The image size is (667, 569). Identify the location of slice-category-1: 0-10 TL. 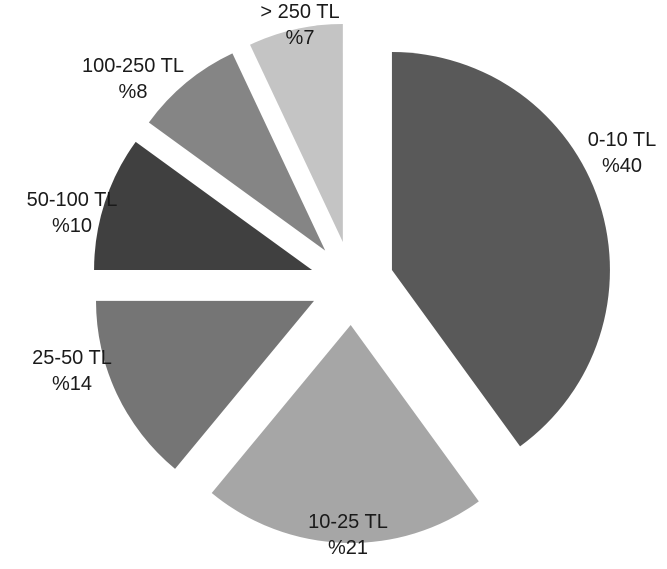
(622, 140).